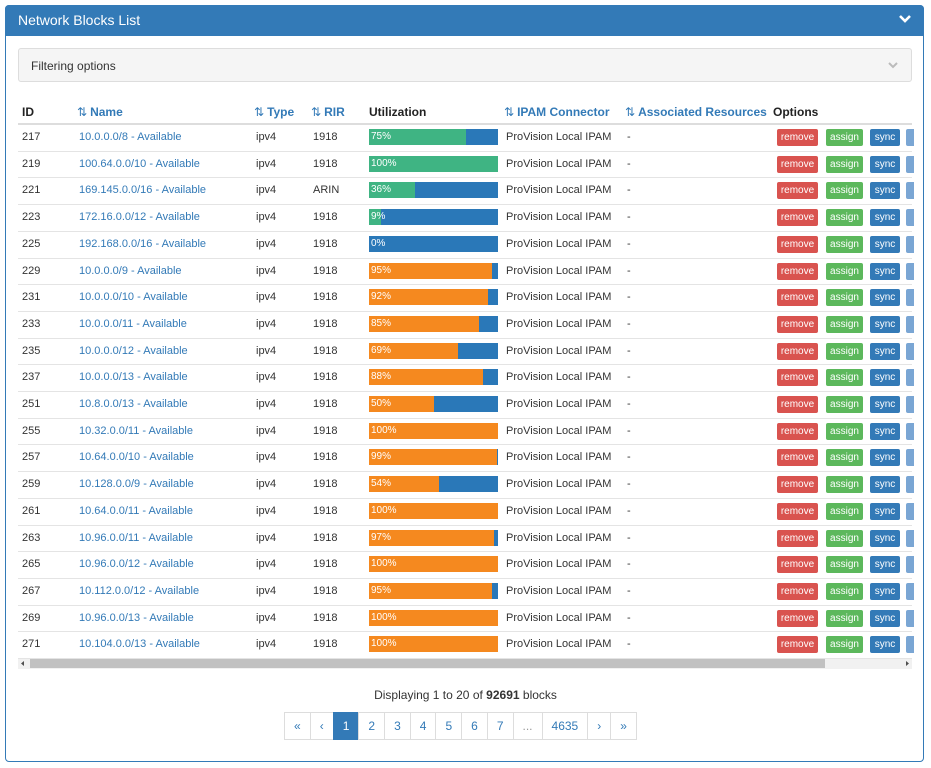  What do you see at coordinates (905, 19) in the screenshot?
I see `collapse-chevron` at bounding box center [905, 19].